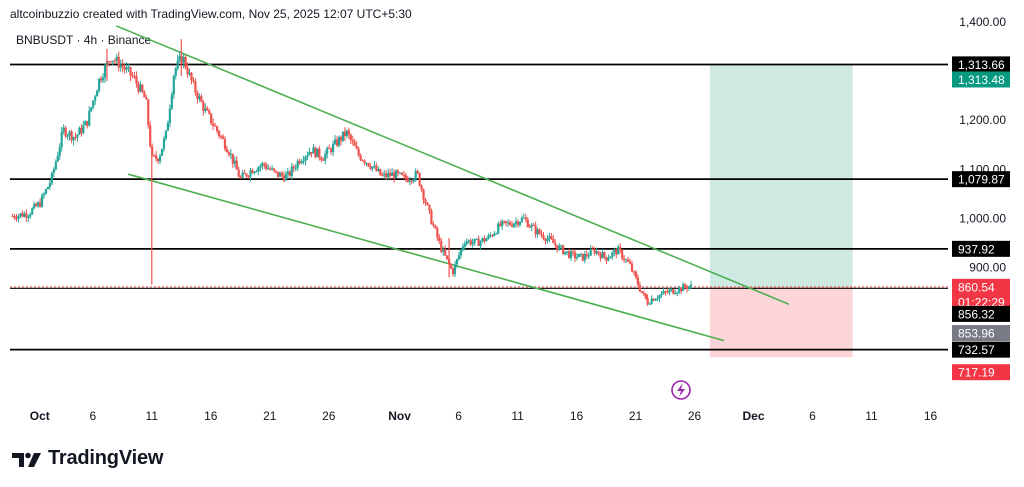  Describe the element at coordinates (931, 416) in the screenshot. I see `x-tick-label: 16` at that location.